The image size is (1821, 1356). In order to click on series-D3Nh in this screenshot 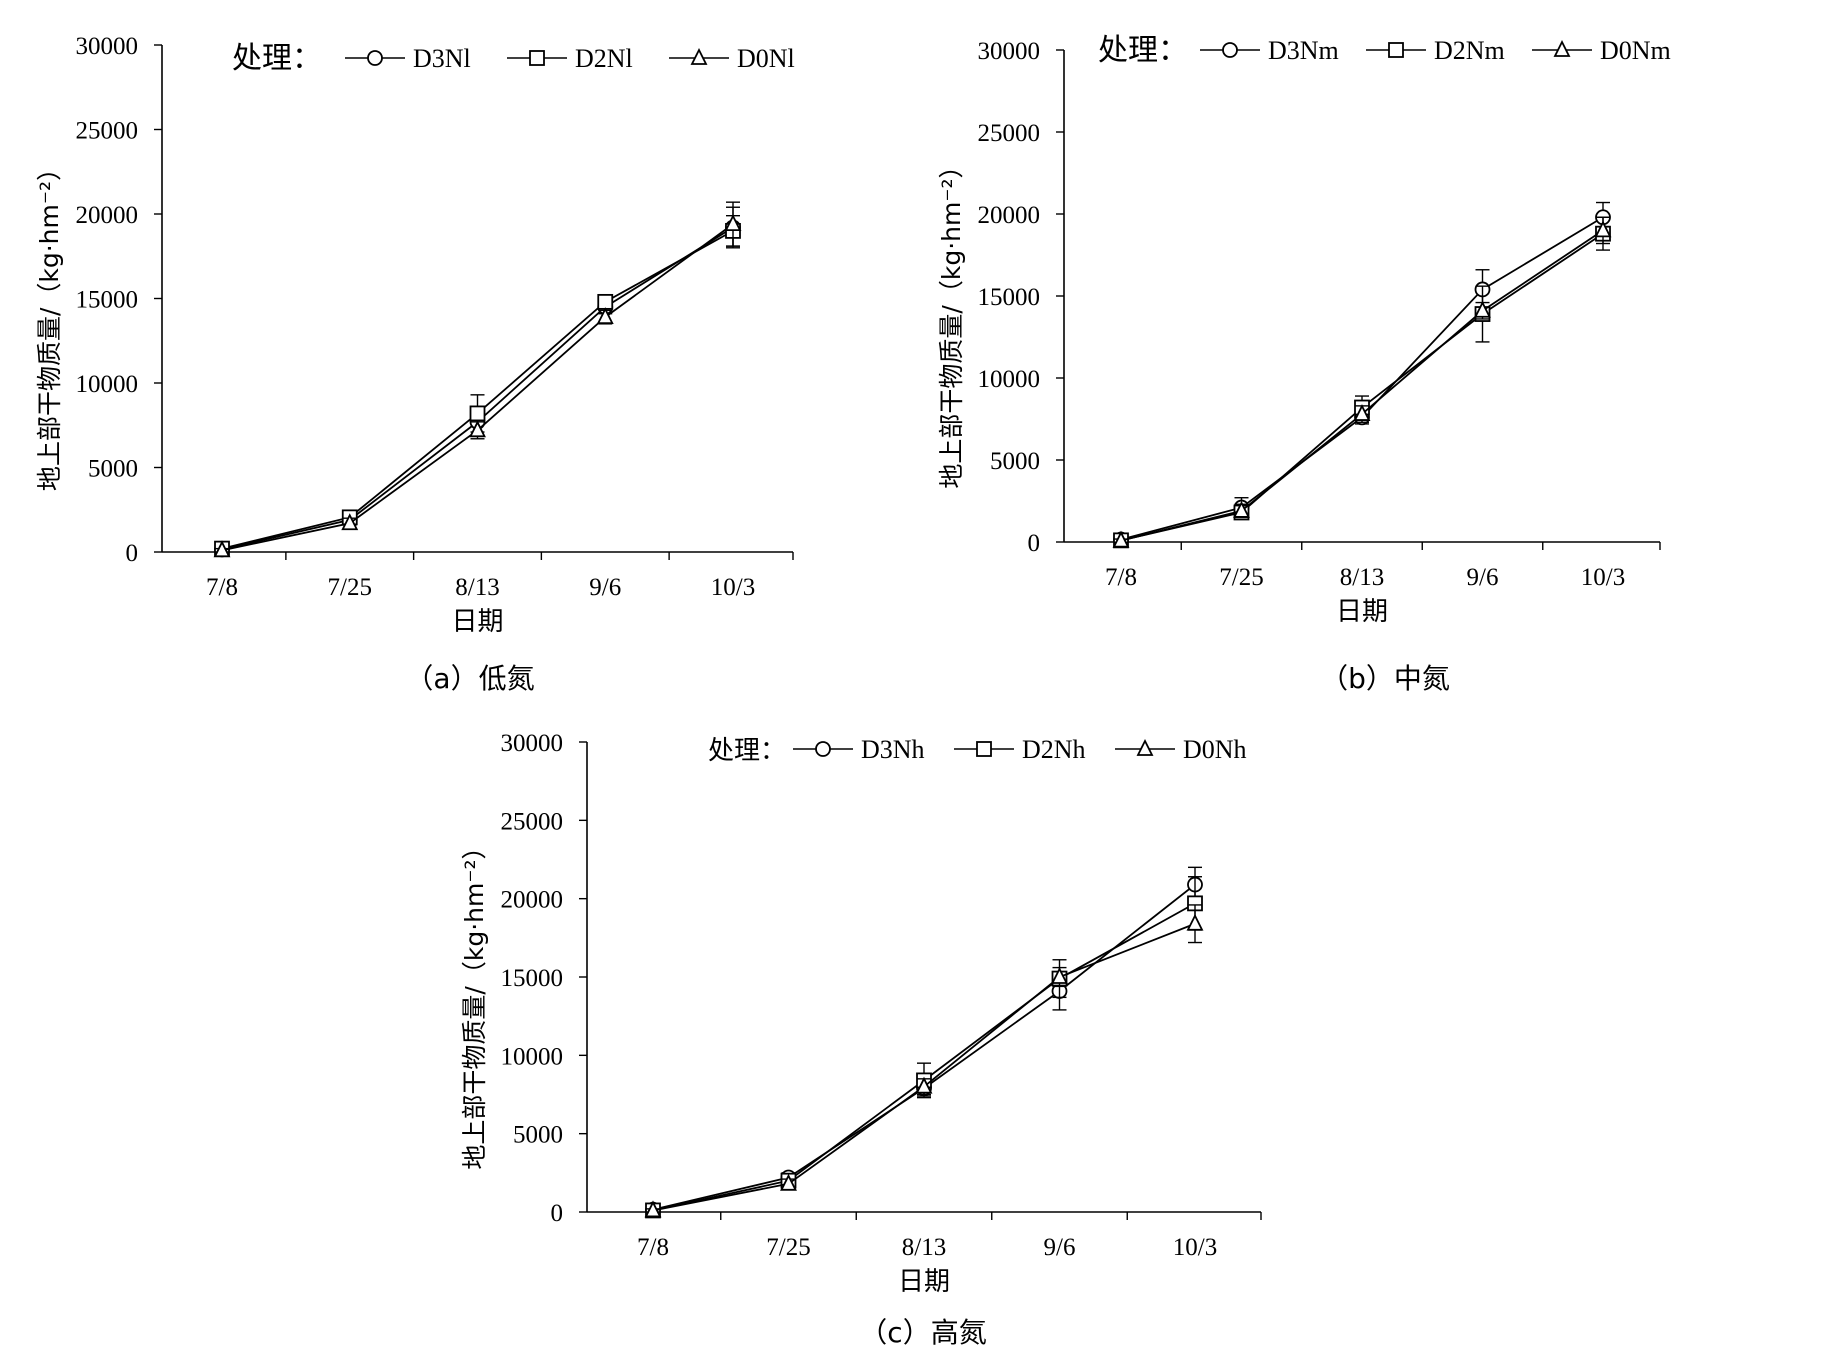, I will do `click(924, 1042)`.